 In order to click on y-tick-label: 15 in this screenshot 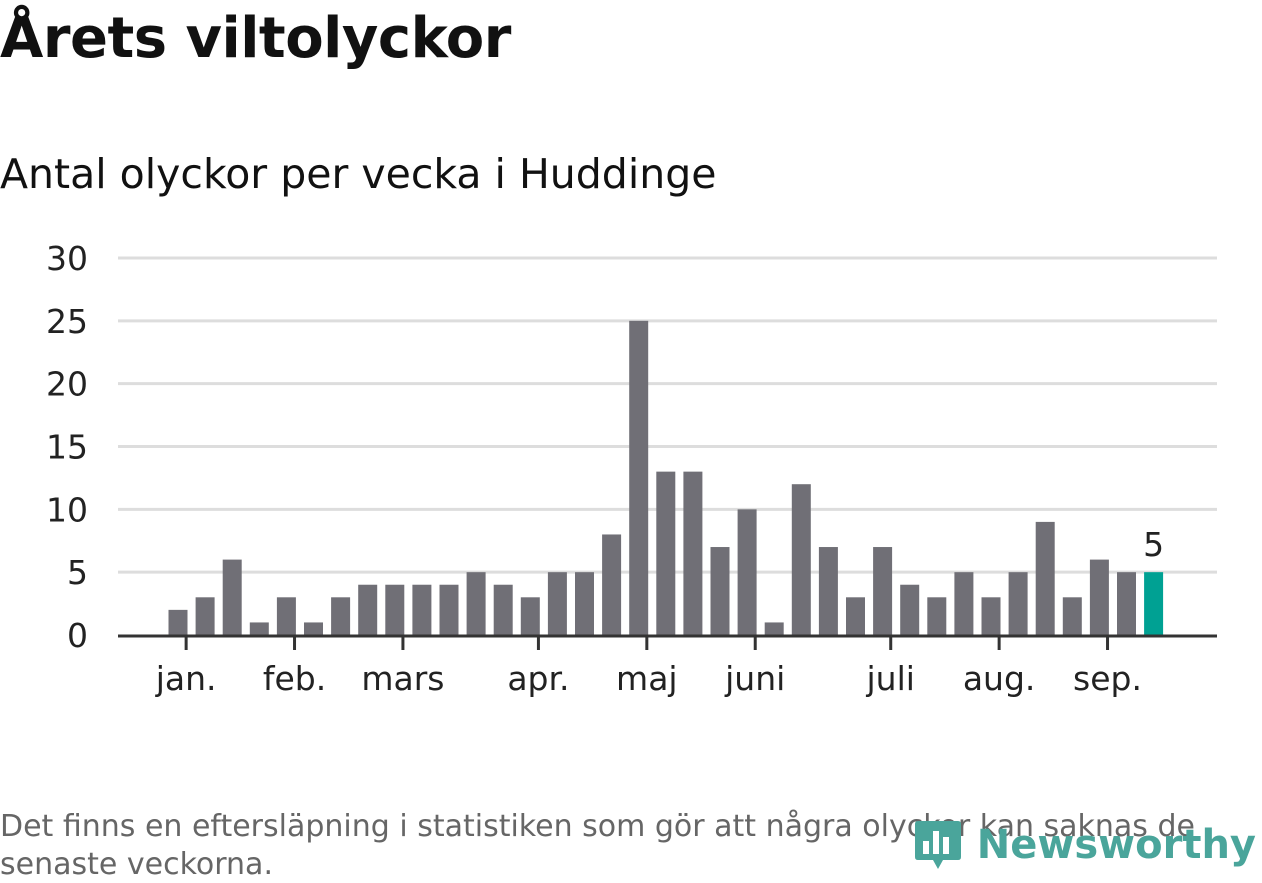, I will do `click(67, 447)`.